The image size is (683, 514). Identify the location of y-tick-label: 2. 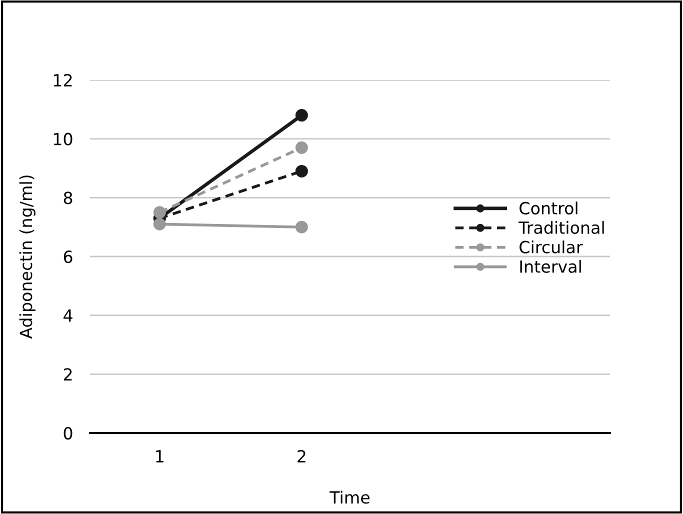
(68, 374).